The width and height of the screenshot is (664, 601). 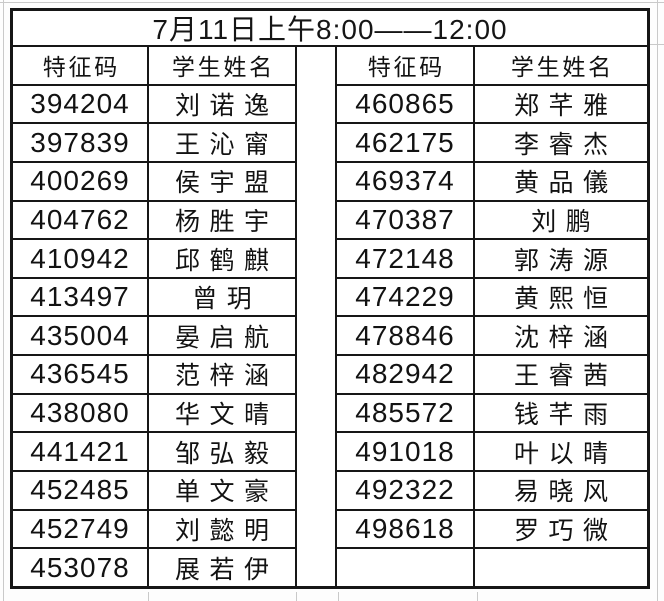 I want to click on table-row: 460865 郑芊雅, so click(x=492, y=105).